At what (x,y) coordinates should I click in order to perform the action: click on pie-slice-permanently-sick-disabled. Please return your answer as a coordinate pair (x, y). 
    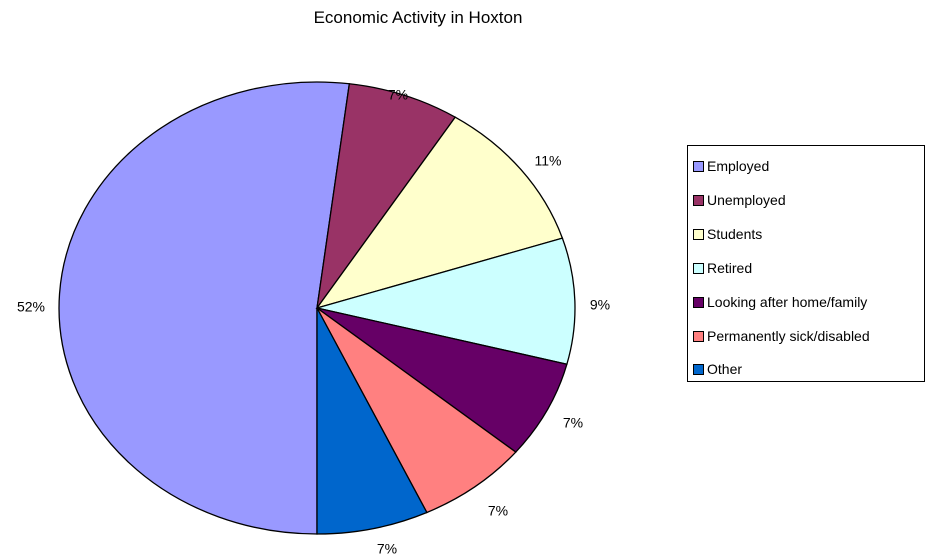
    Looking at the image, I should click on (416, 410).